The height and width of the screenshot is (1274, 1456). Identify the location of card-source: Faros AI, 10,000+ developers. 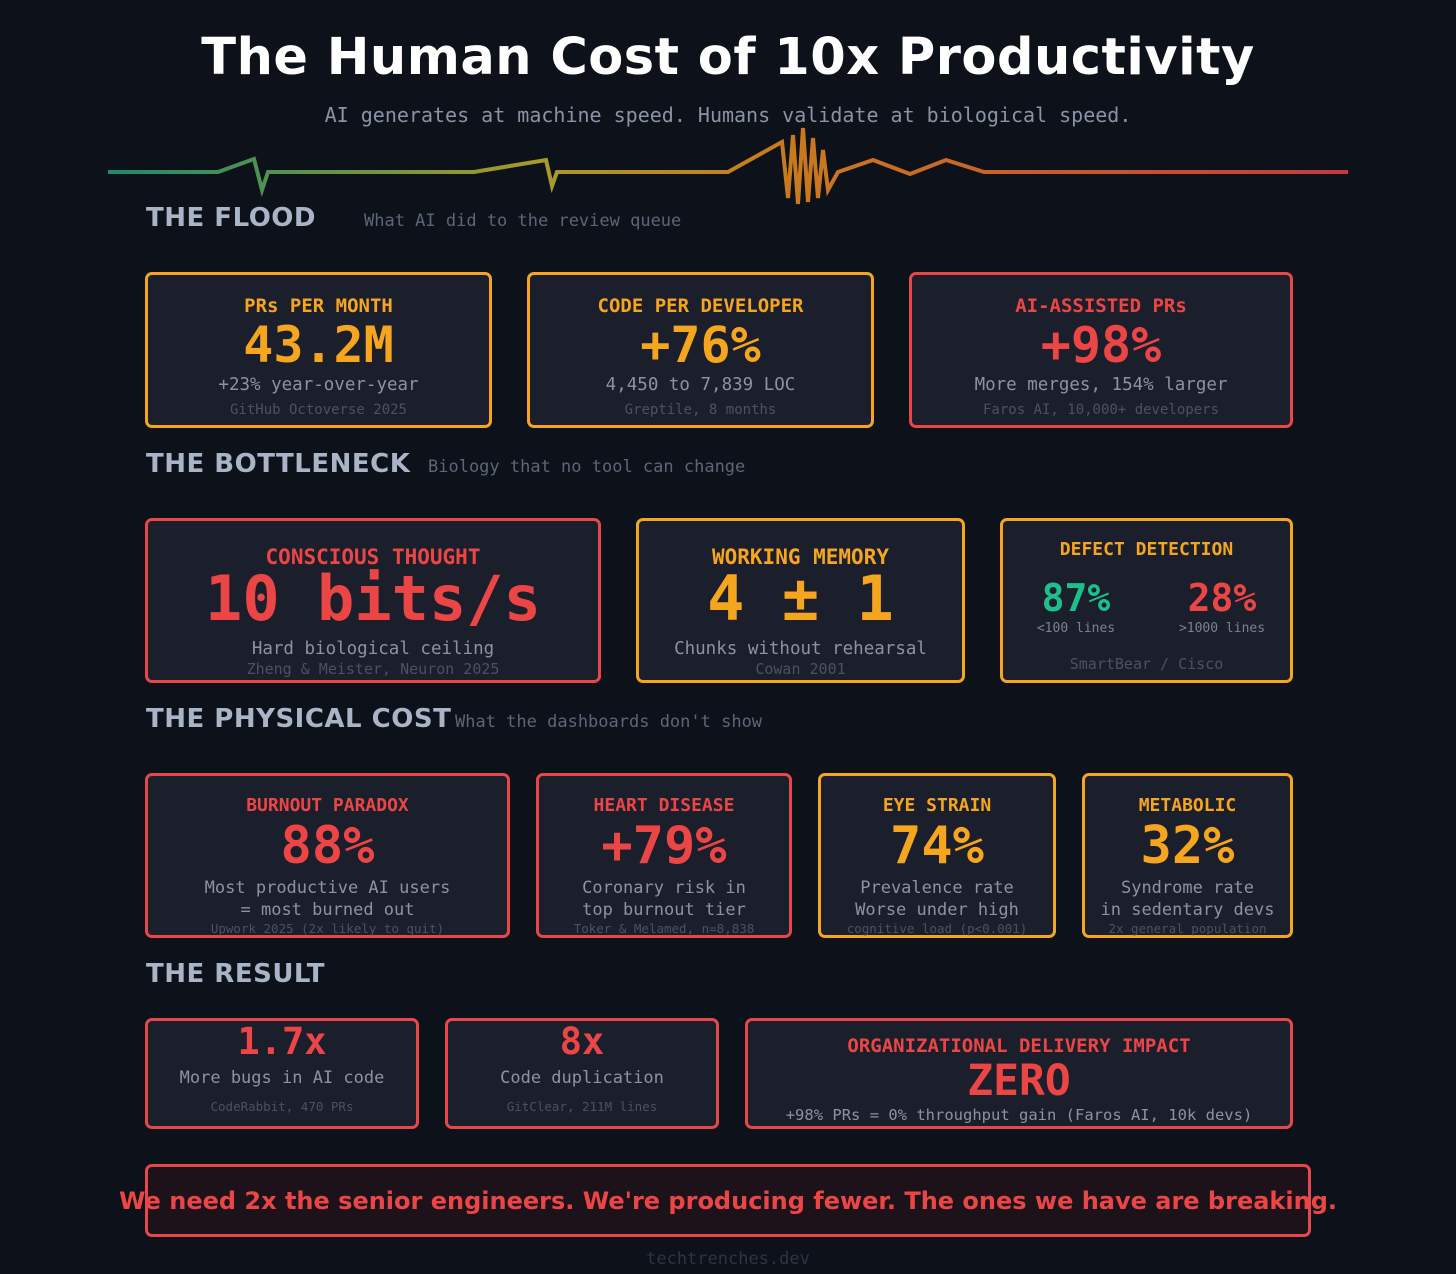
(1100, 410).